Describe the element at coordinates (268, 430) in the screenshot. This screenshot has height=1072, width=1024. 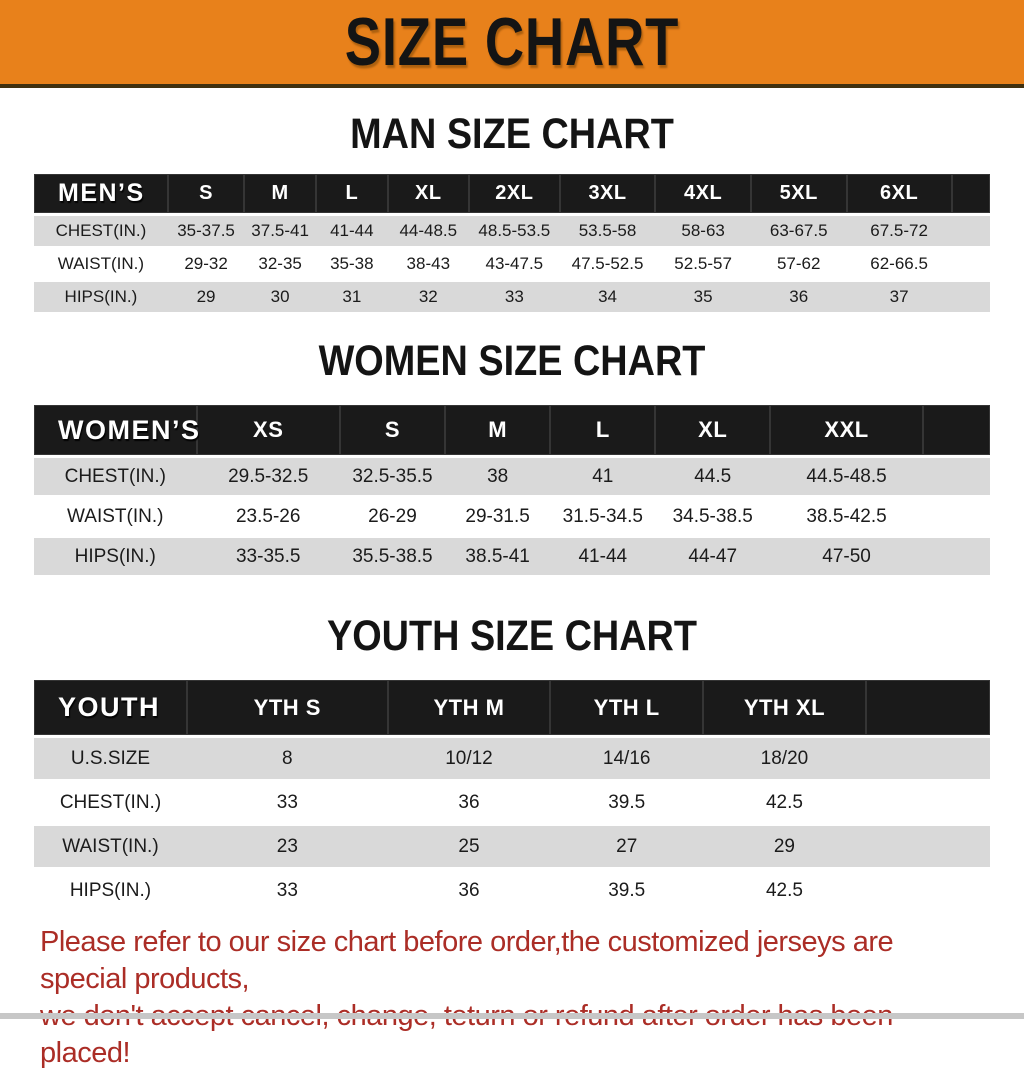
I see `size-column-header: XS` at that location.